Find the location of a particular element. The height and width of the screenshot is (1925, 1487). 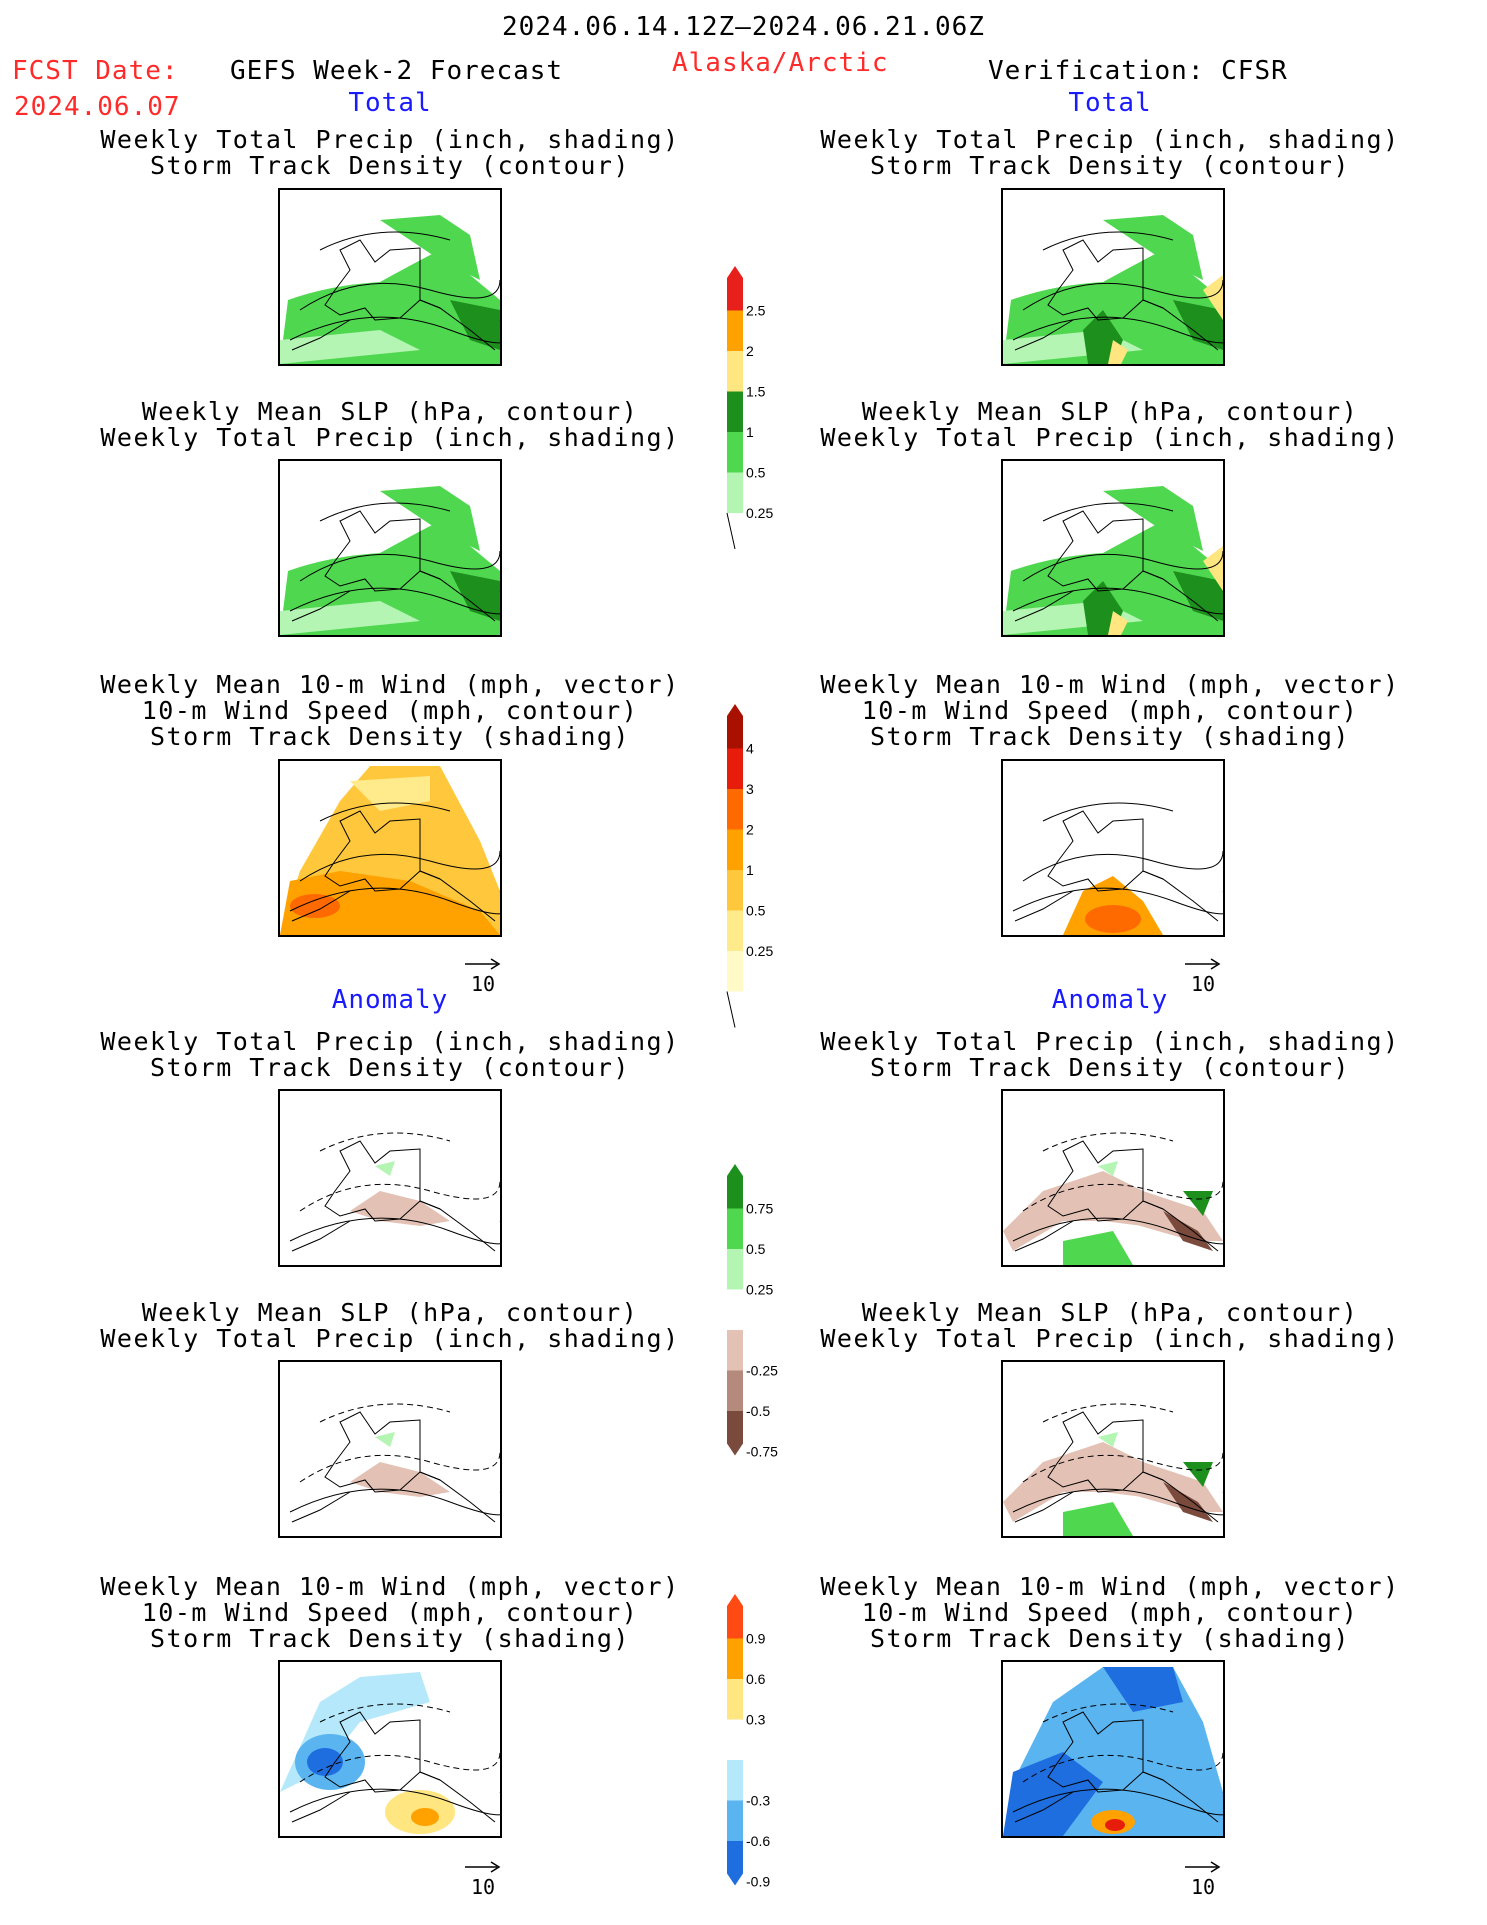

model-title: GEFS Week-2 Forecast is located at coordinates (397, 71).